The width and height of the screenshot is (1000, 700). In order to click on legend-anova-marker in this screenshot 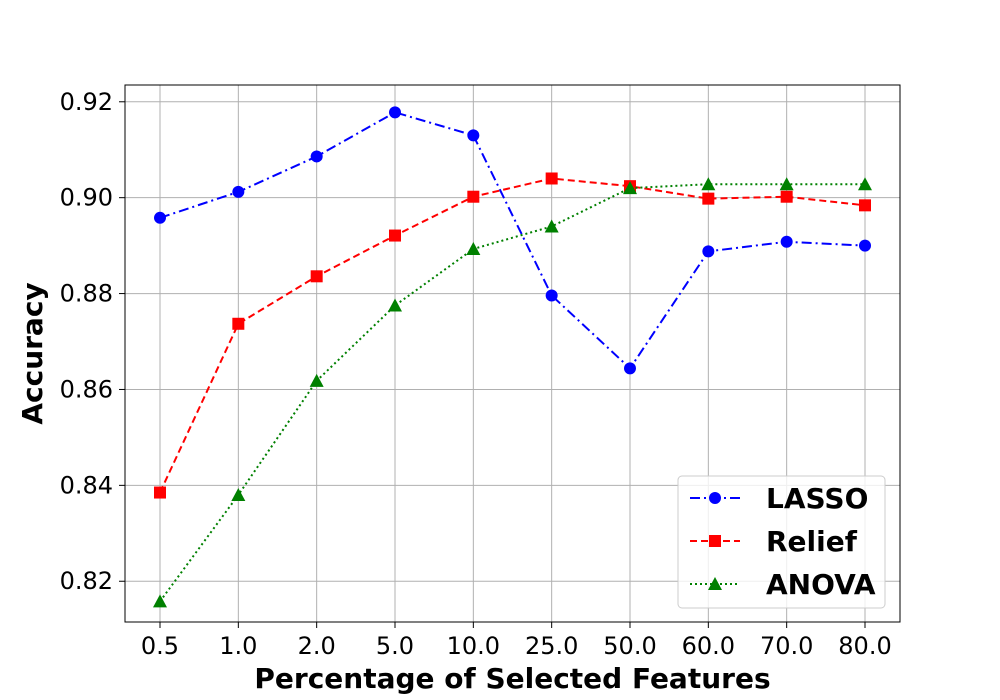, I will do `click(715, 583)`.